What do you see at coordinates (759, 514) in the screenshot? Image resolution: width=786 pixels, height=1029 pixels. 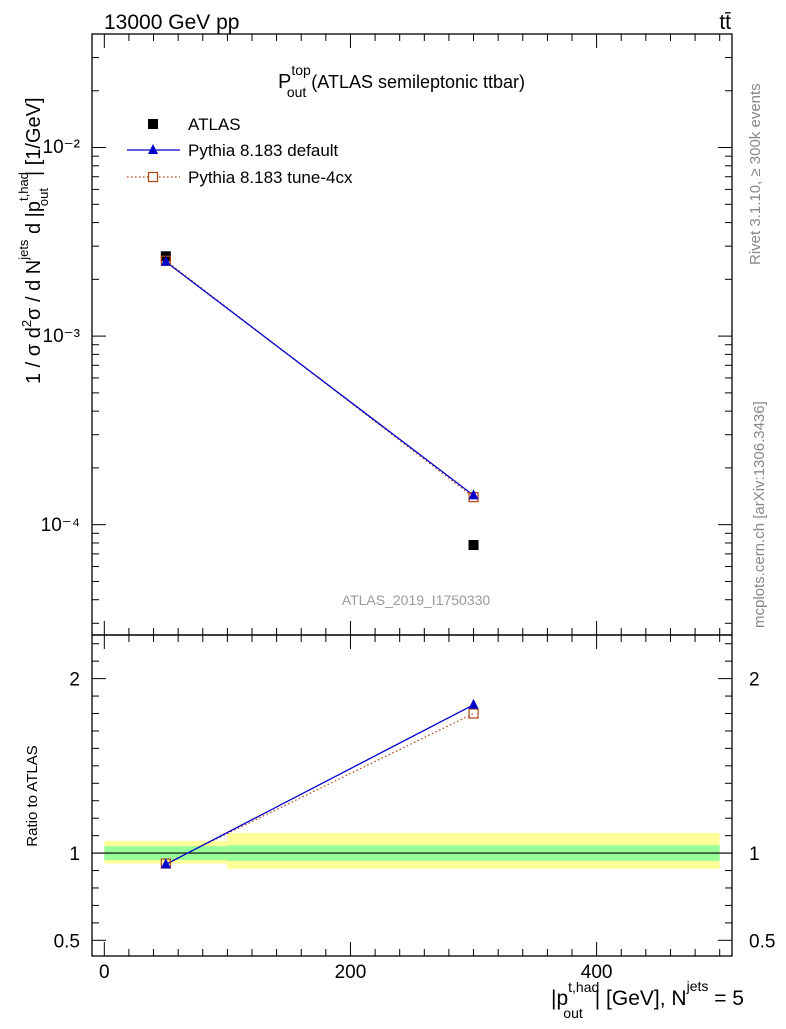 I see `mcplots-label: mcplots.cern.ch [arXiv:1306.3436]` at bounding box center [759, 514].